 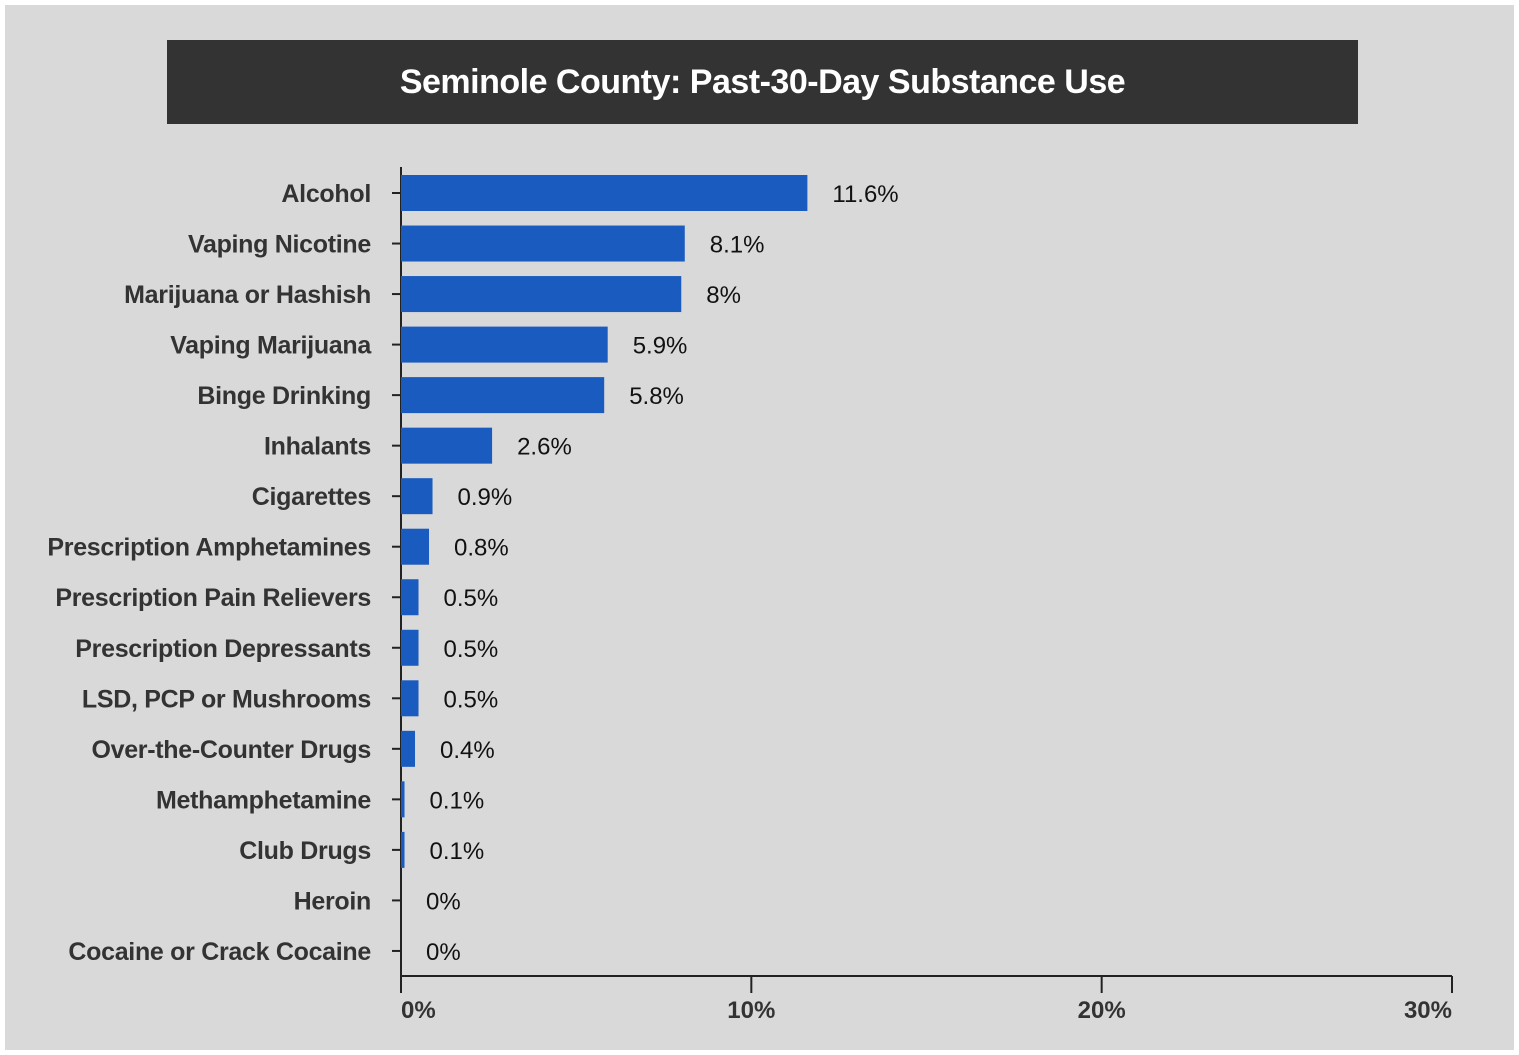 What do you see at coordinates (247, 295) in the screenshot?
I see `category-label: Marijuana or Hashish` at bounding box center [247, 295].